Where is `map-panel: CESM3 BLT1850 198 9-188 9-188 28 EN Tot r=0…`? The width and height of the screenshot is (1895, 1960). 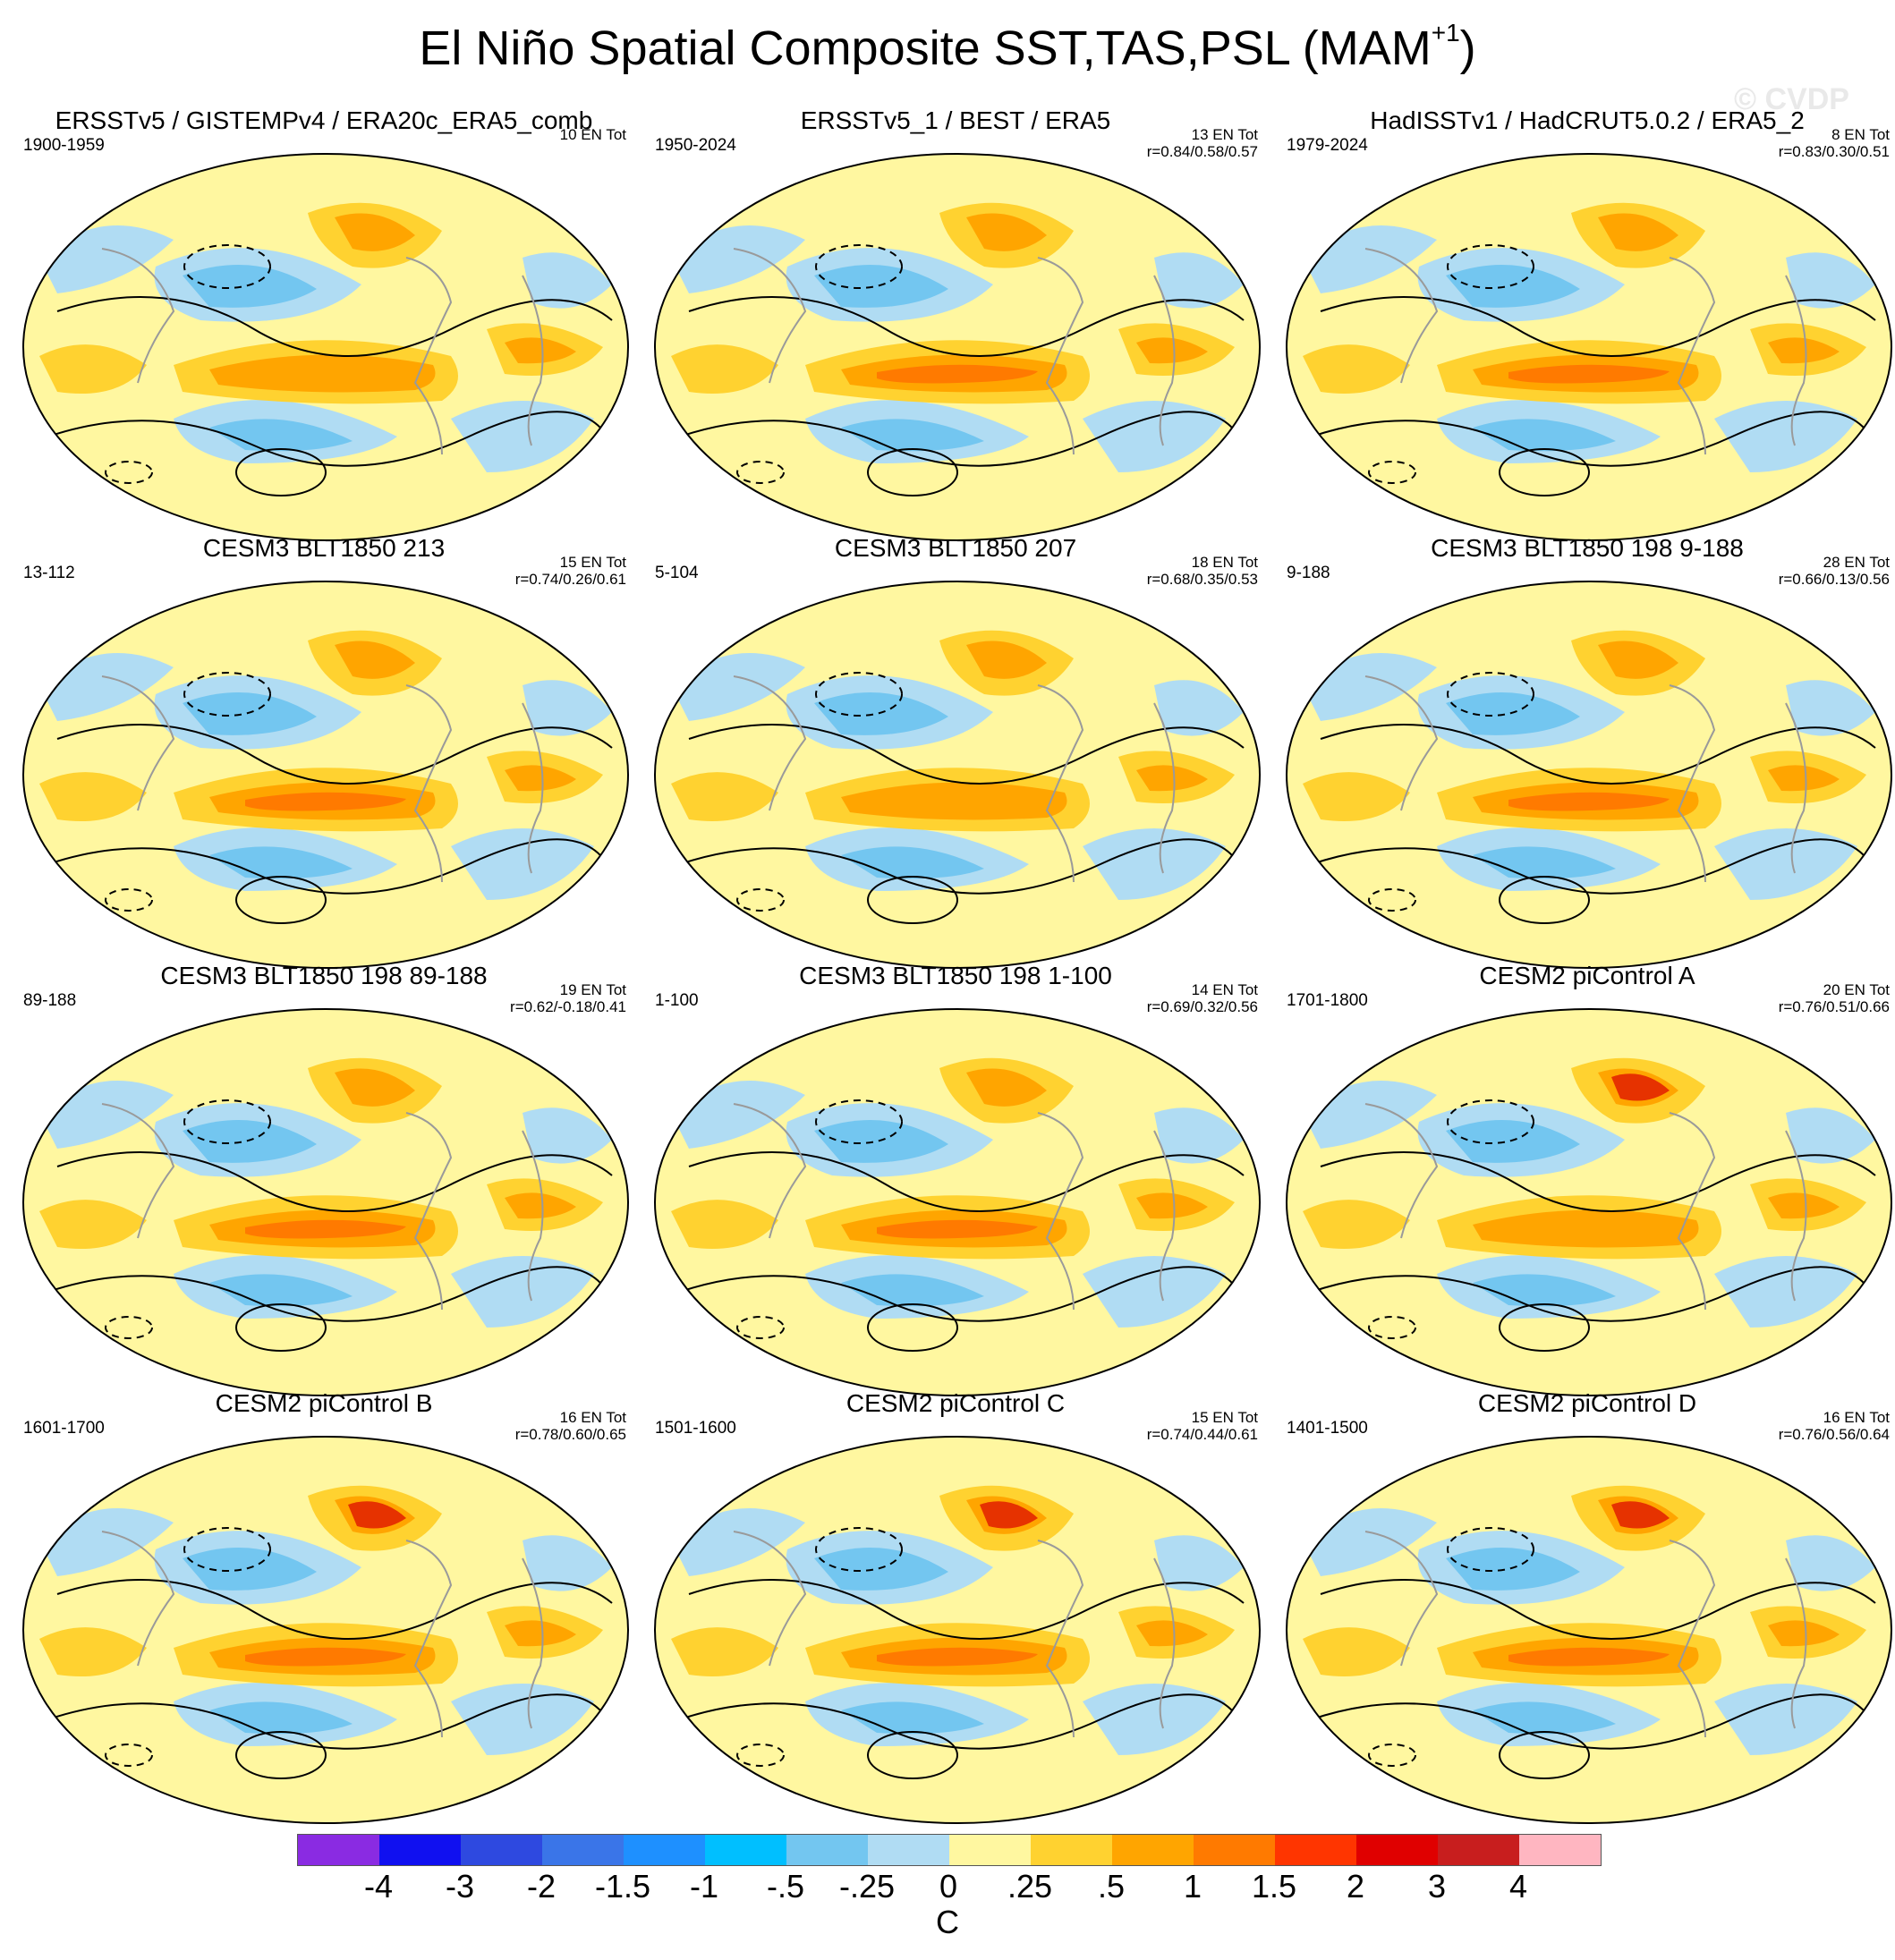
map-panel: CESM3 BLT1850 198 9-188 9-188 28 EN Tot r=0… is located at coordinates (1584, 765).